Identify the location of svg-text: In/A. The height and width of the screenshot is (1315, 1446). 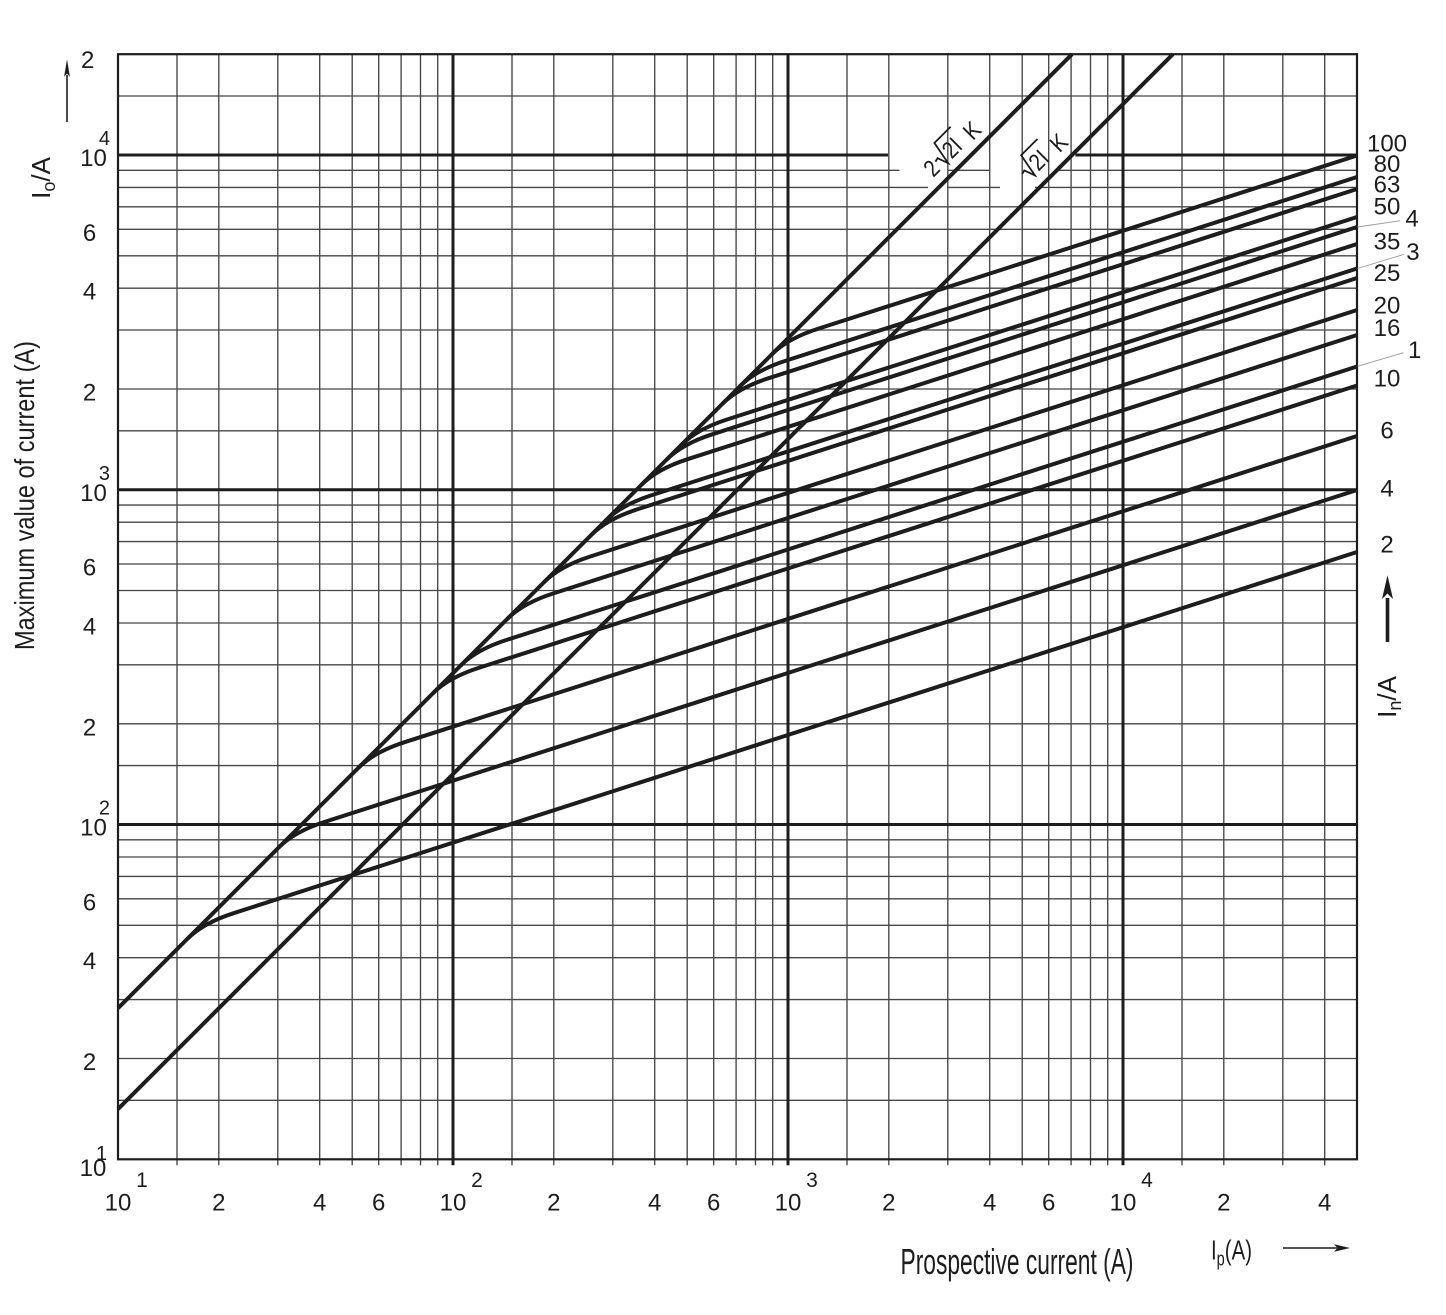
(1388, 696).